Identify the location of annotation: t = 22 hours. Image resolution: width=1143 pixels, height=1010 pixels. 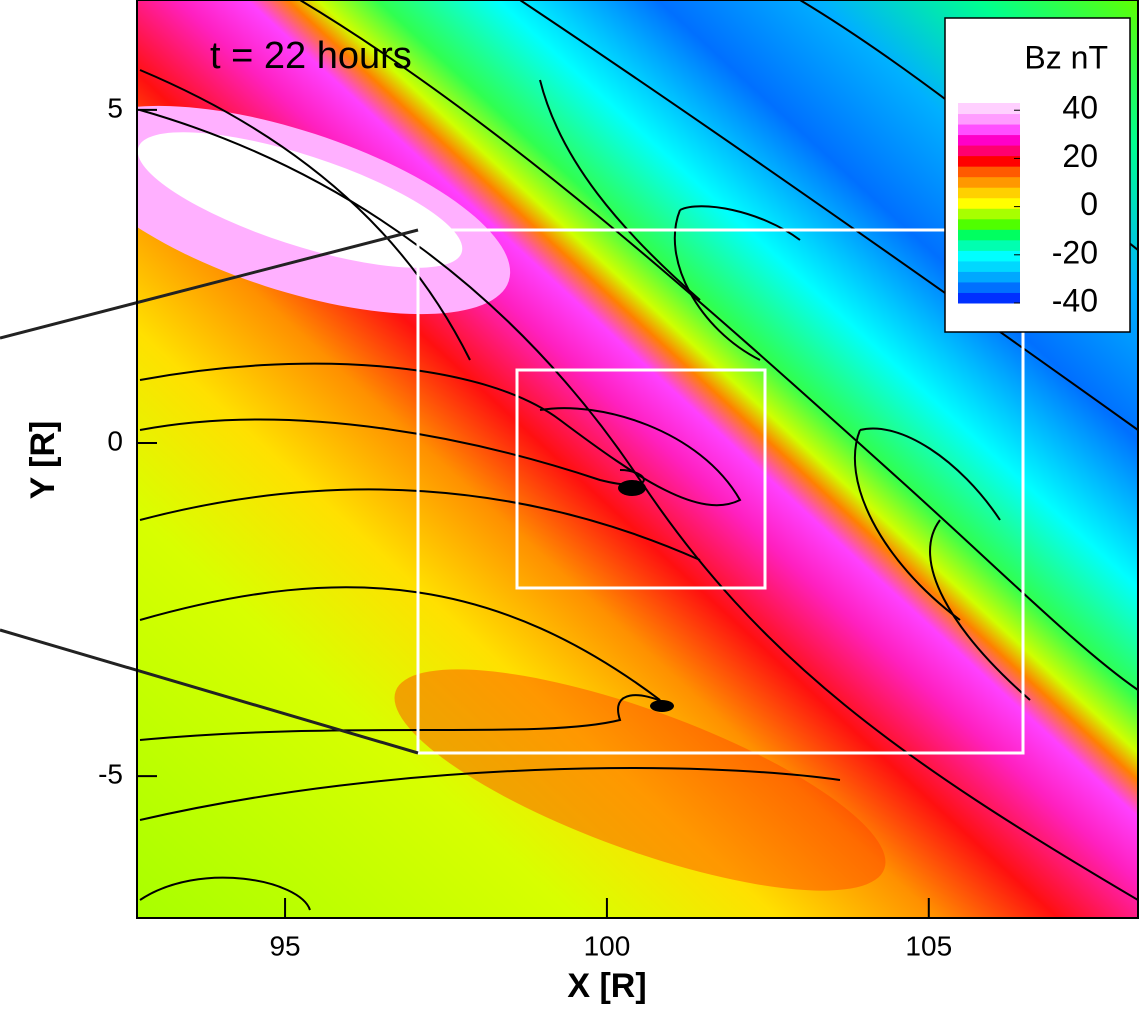
(311, 56).